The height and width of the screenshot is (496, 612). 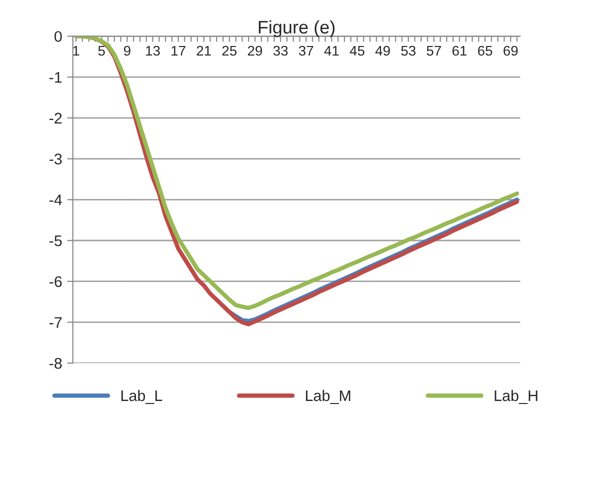 What do you see at coordinates (331, 51) in the screenshot?
I see `x-tick-label: 41` at bounding box center [331, 51].